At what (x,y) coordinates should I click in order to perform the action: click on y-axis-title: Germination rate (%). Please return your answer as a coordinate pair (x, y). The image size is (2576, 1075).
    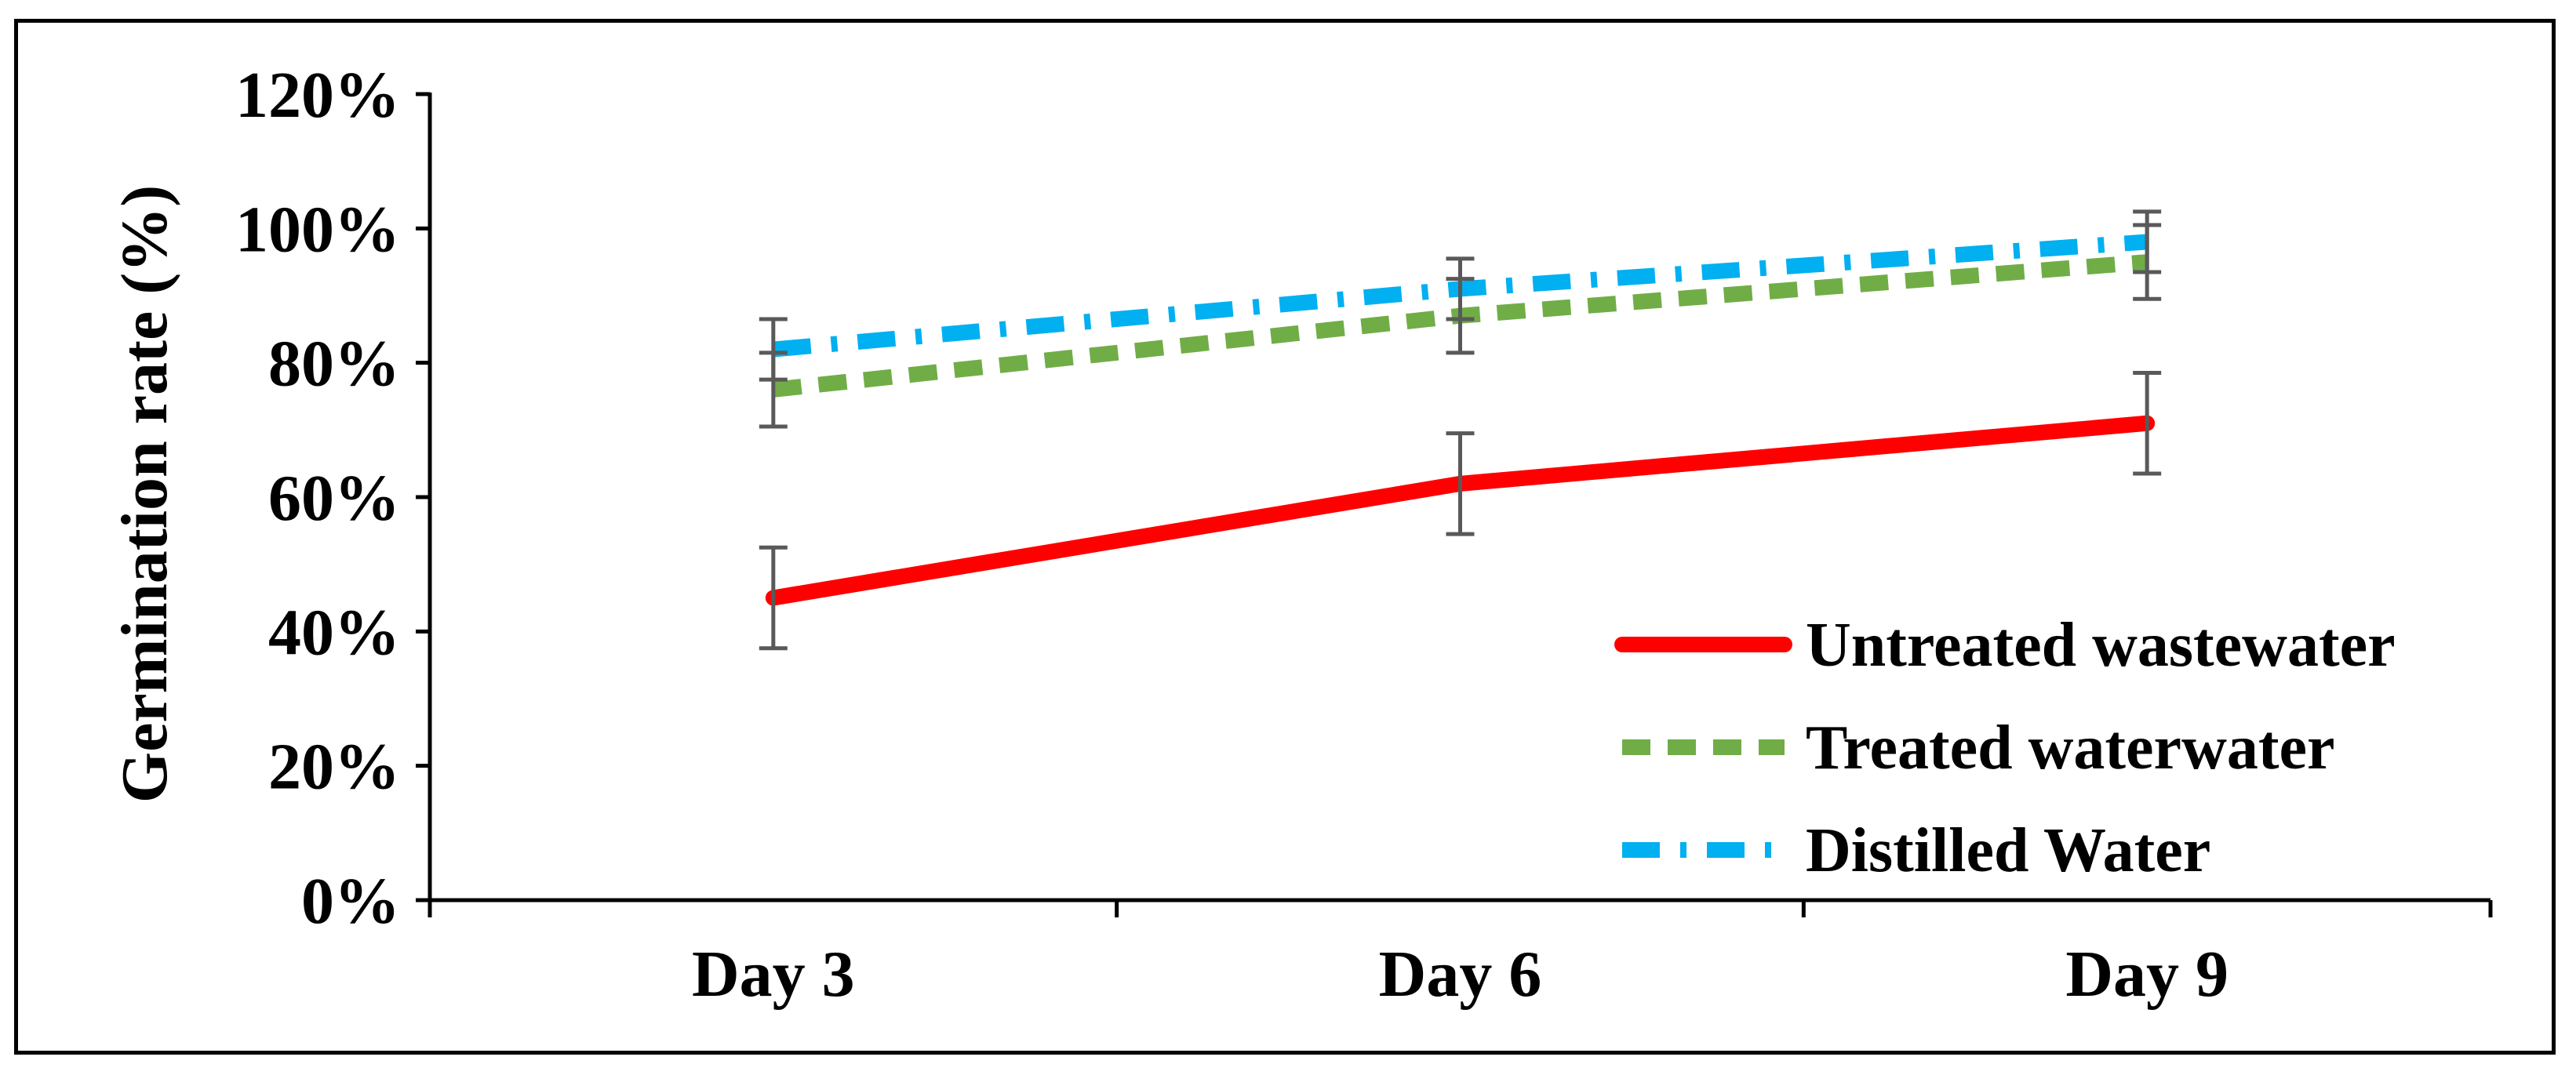
    Looking at the image, I should click on (144, 494).